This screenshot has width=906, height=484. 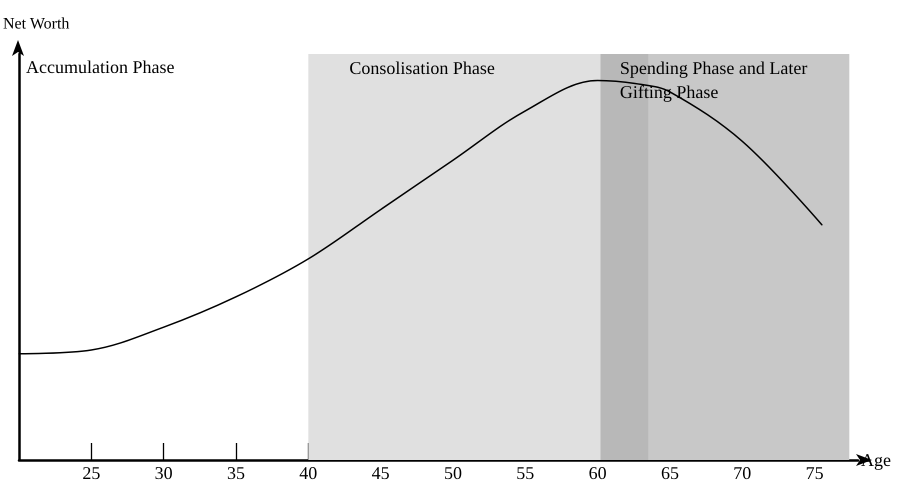 I want to click on x-tick-label: 30, so click(x=163, y=473).